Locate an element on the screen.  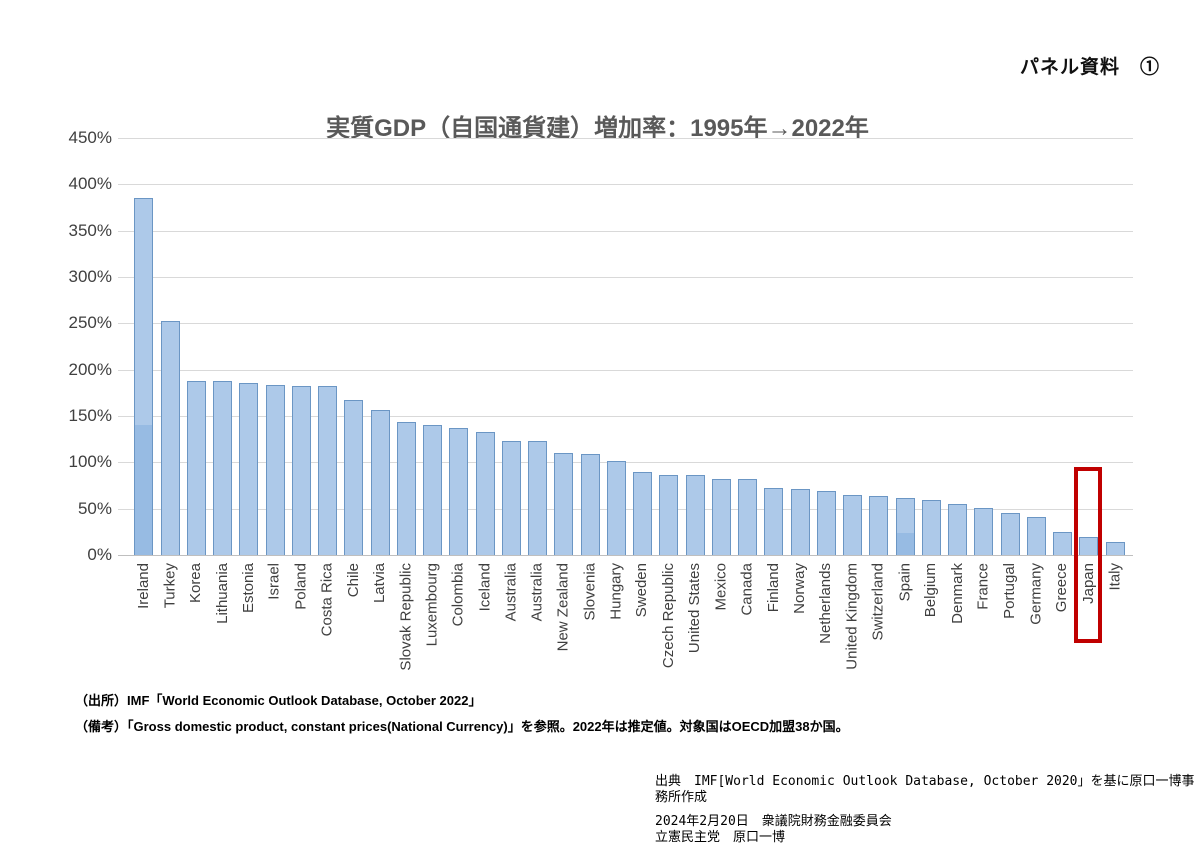
footnote-note-label: （備考） is located at coordinates (101, 726).